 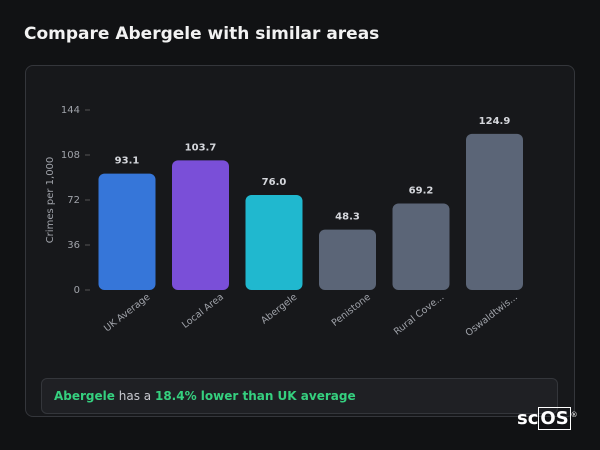 What do you see at coordinates (574, 415) in the screenshot?
I see `logo-mark: ®` at bounding box center [574, 415].